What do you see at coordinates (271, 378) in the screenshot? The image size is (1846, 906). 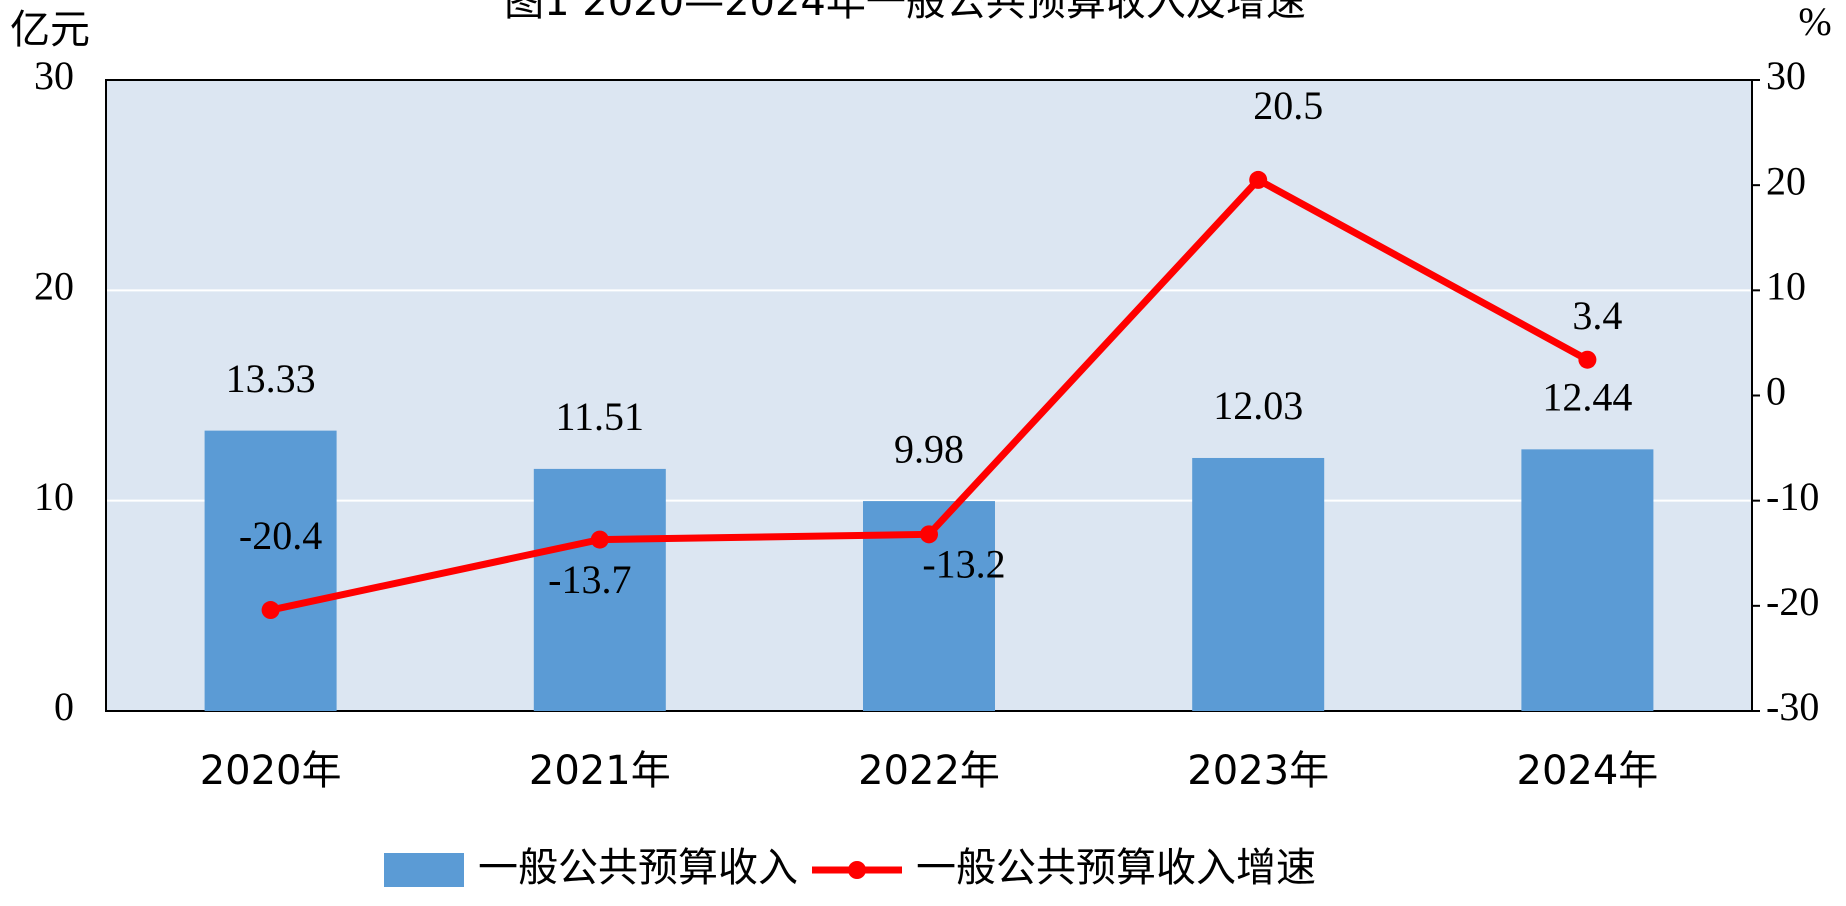 I see `bar-value-label: 13.33` at bounding box center [271, 378].